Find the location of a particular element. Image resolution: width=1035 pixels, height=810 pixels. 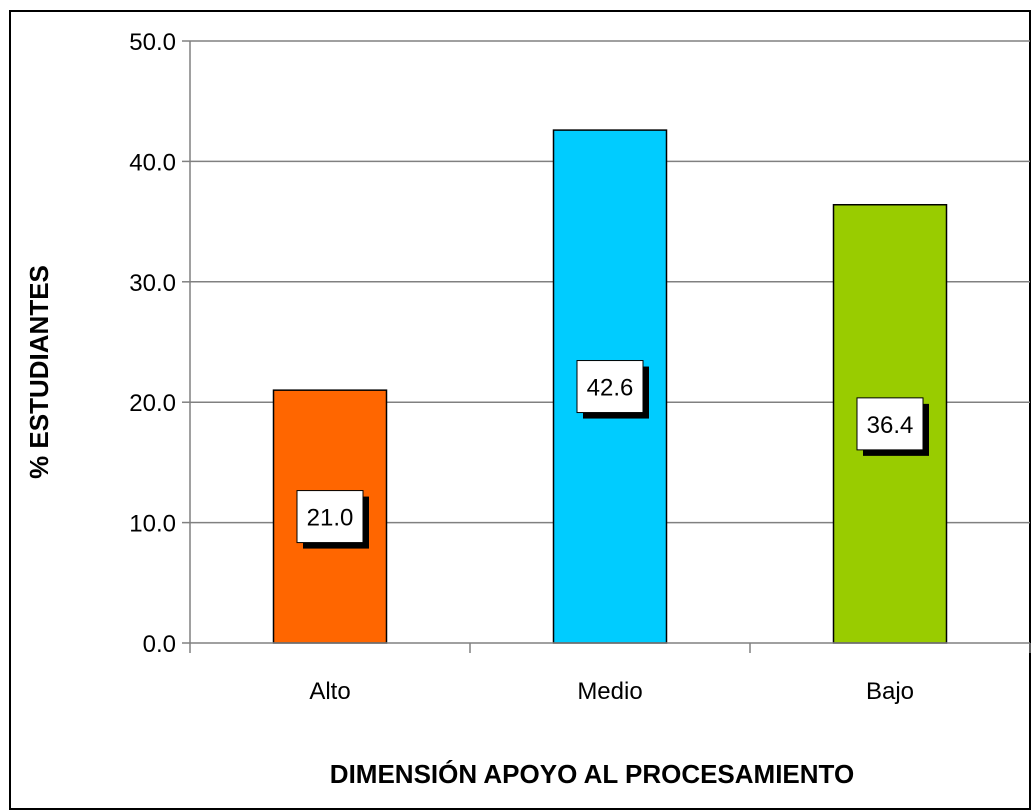

x-tick-label: Alto is located at coordinates (329, 691).